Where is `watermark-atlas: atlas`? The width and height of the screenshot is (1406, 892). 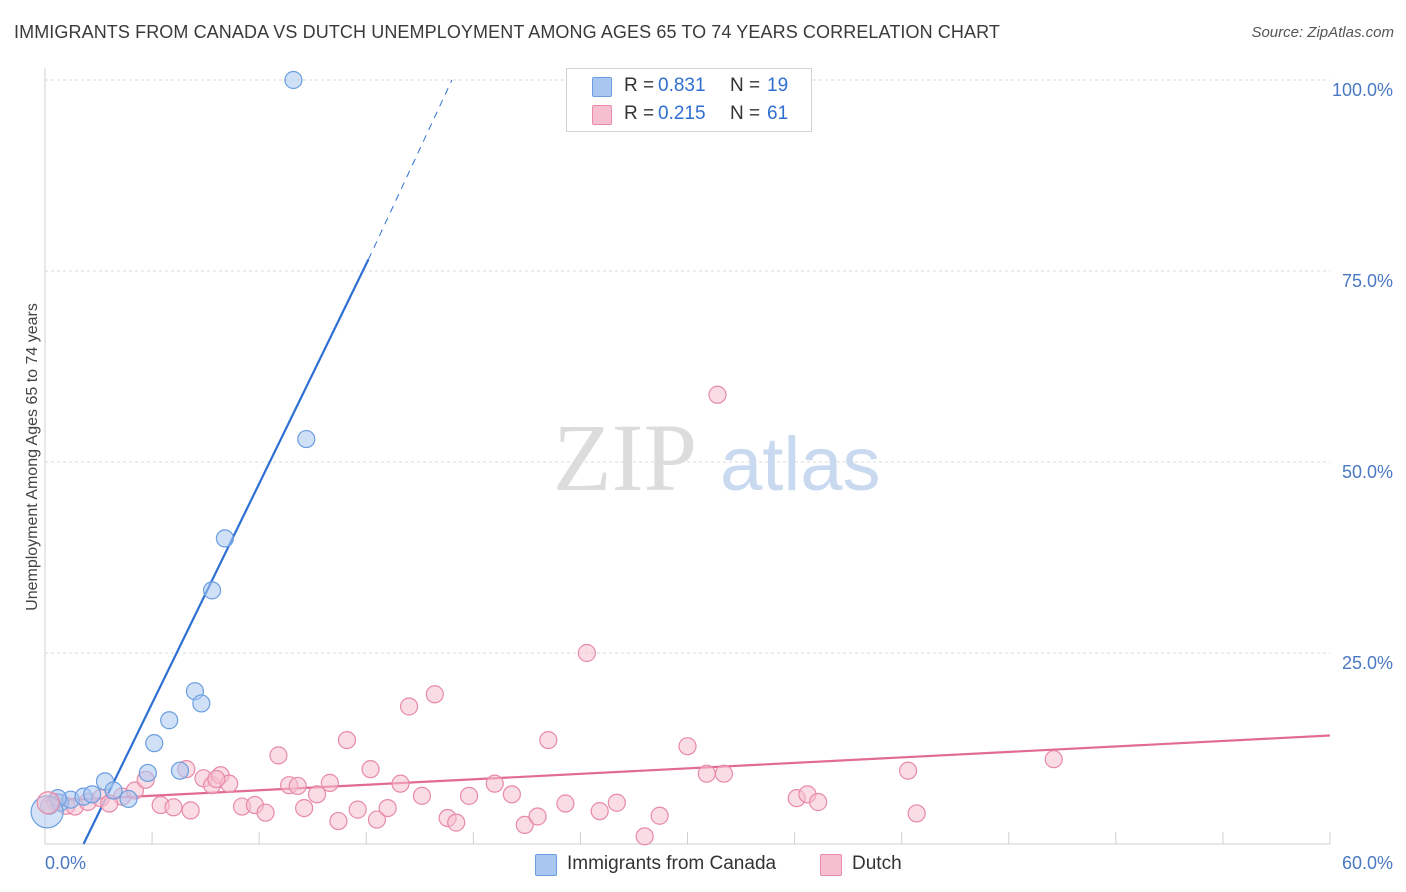 watermark-atlas: atlas is located at coordinates (800, 464).